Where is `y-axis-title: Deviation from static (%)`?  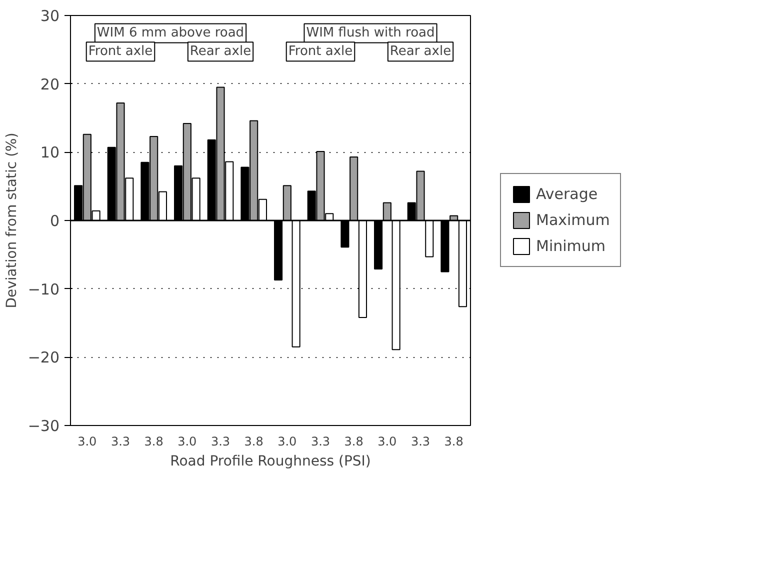 y-axis-title: Deviation from static (%) is located at coordinates (12, 220).